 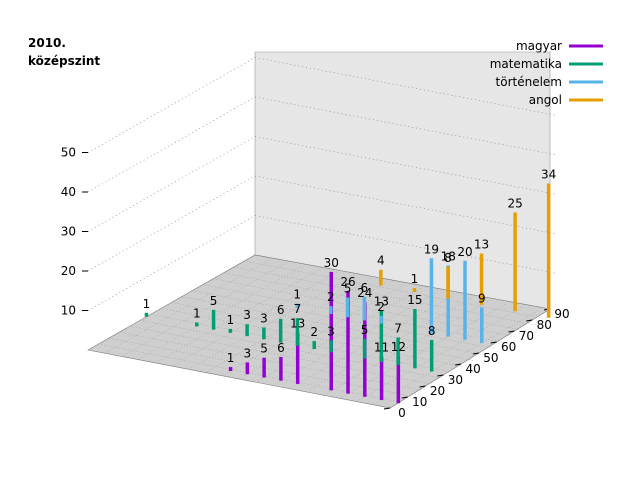 I want to click on data-label-trtnelem: 1, so click(x=297, y=295).